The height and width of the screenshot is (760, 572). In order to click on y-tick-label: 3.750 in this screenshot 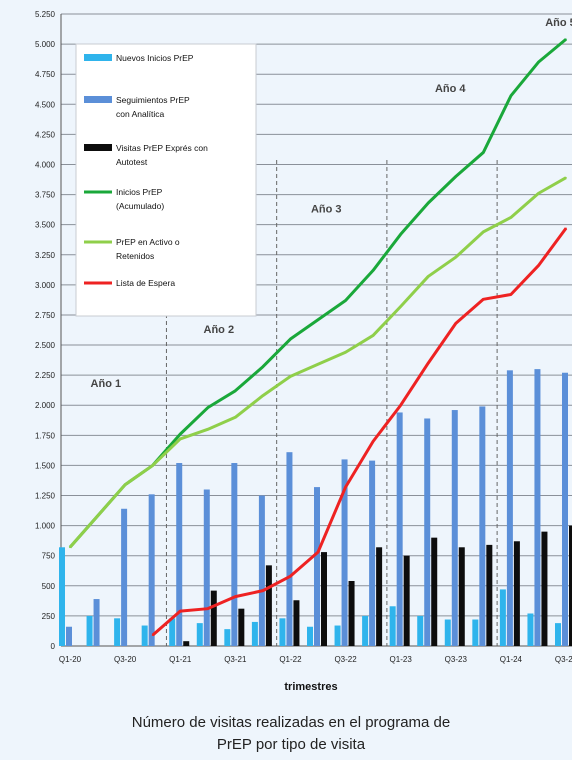, I will do `click(45, 195)`.